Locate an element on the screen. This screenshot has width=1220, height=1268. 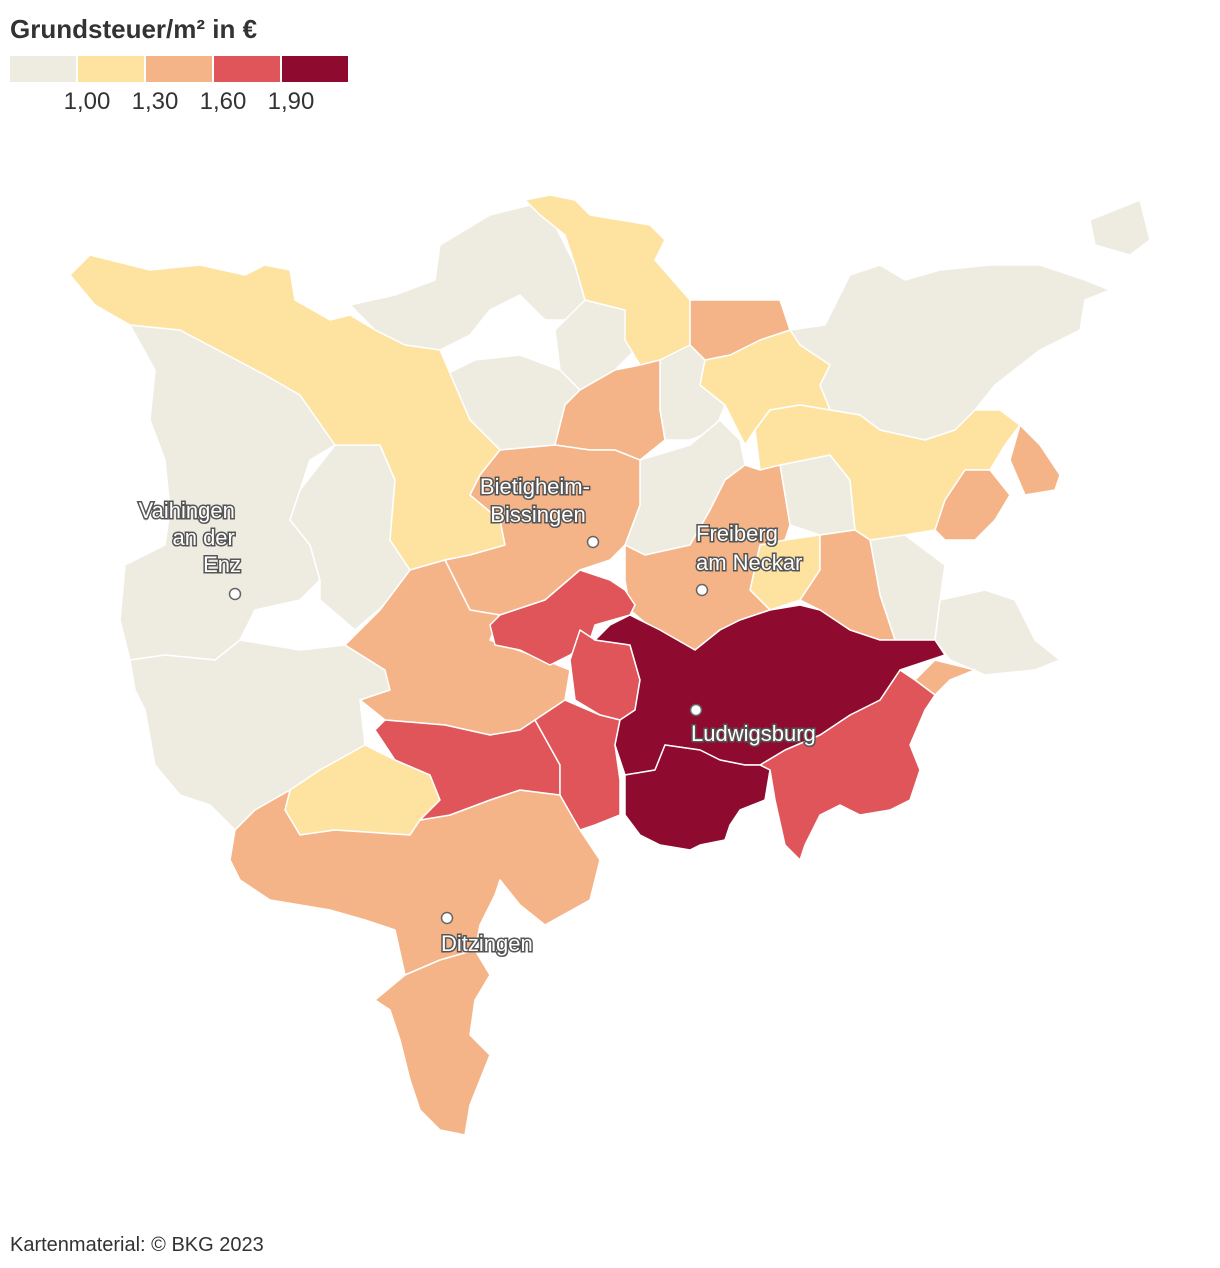
color-legend is located at coordinates (179, 69).